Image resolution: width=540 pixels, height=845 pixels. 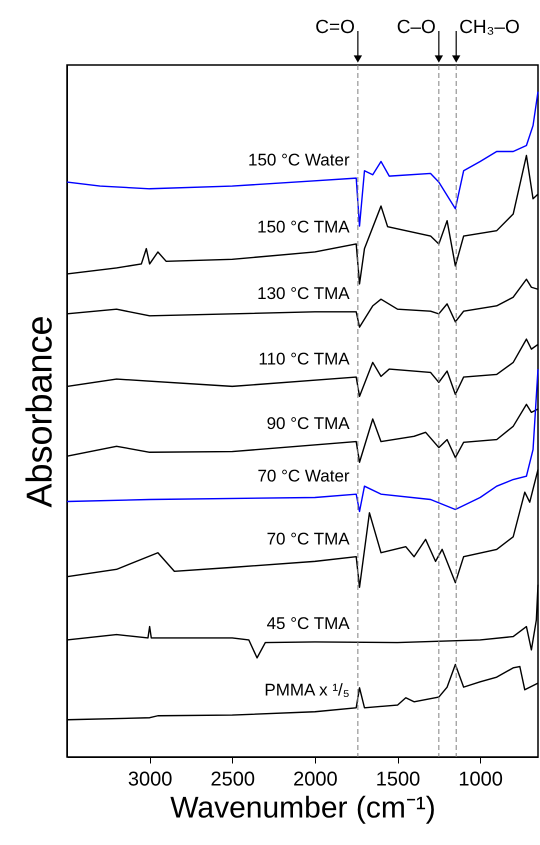 What do you see at coordinates (315, 779) in the screenshot?
I see `x-tick-label: 2000` at bounding box center [315, 779].